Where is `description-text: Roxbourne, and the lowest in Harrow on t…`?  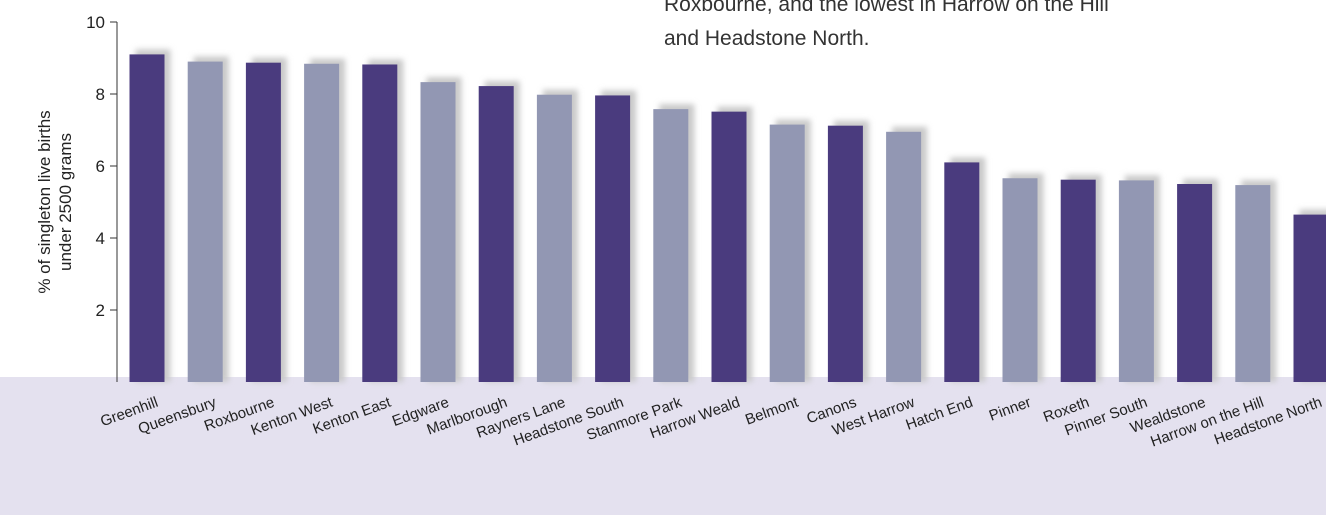
description-text: Roxbourne, and the lowest in Harrow on t… is located at coordinates (994, 28).